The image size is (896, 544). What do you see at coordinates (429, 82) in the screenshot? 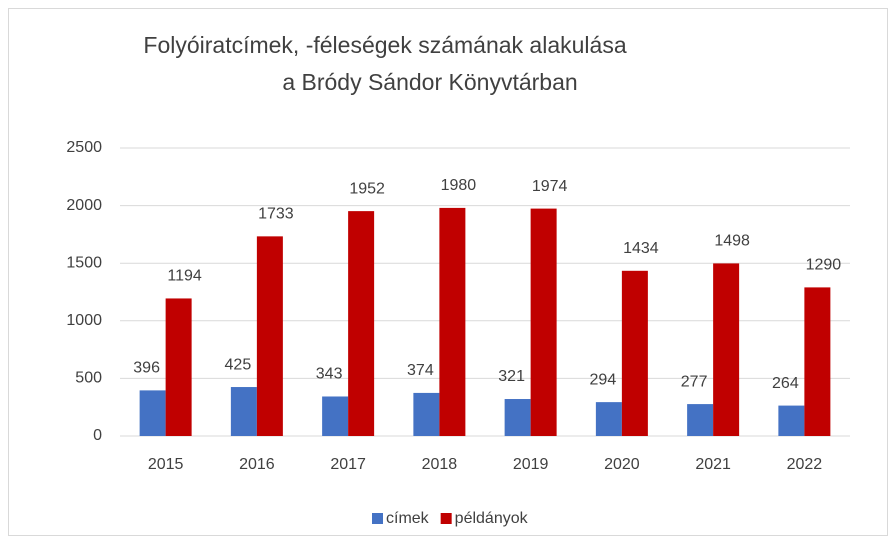
I see `chart-title: a Bródy Sándor Könyvtárban` at bounding box center [429, 82].